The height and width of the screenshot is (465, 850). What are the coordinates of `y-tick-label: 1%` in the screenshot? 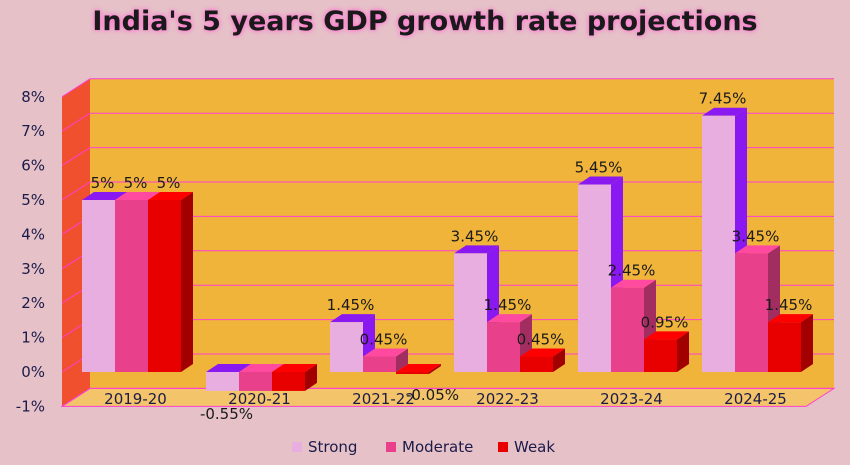 It's located at (33, 338).